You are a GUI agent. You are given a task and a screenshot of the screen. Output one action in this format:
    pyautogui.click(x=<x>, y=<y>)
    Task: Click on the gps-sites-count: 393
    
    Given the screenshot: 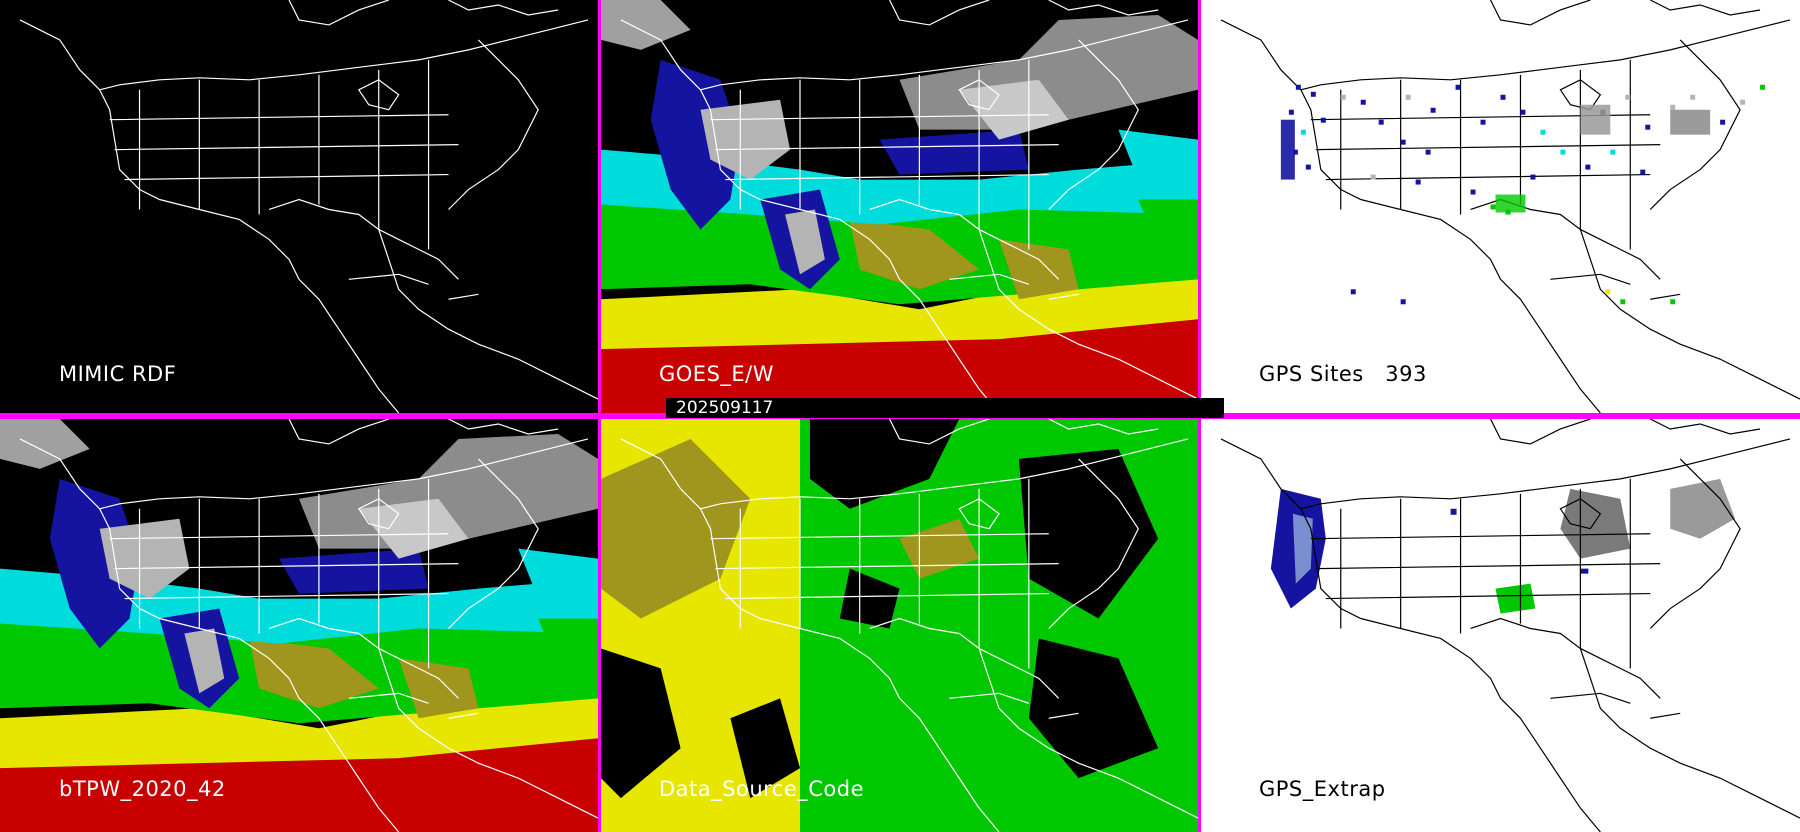 What is the action you would take?
    pyautogui.click(x=1406, y=374)
    